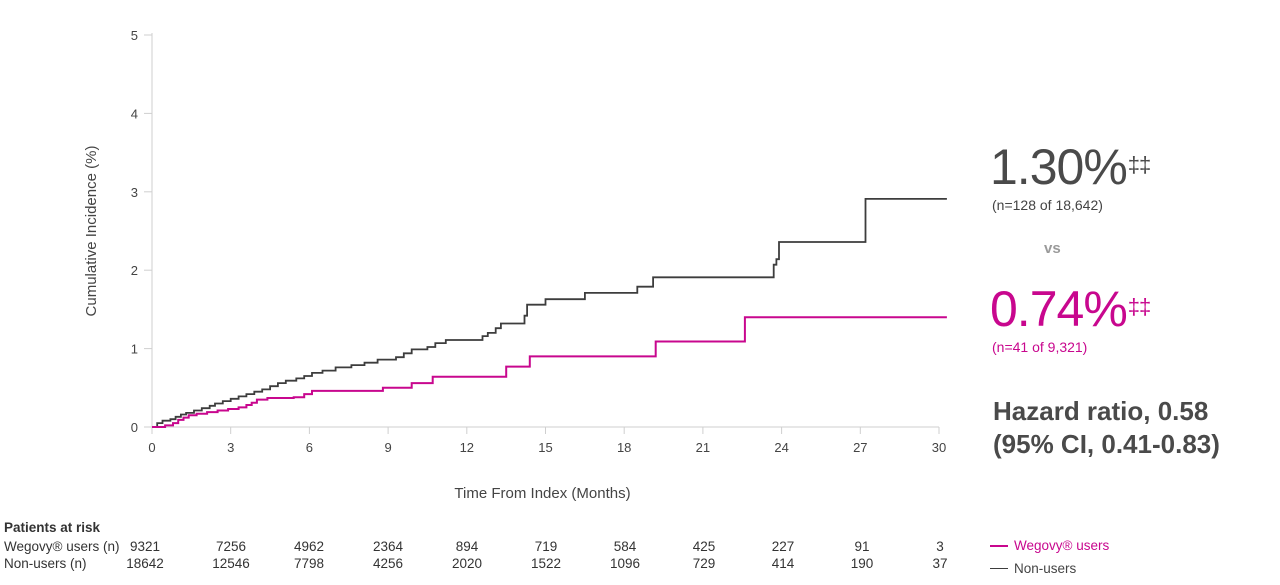  I want to click on x-tick-label: 18, so click(624, 447).